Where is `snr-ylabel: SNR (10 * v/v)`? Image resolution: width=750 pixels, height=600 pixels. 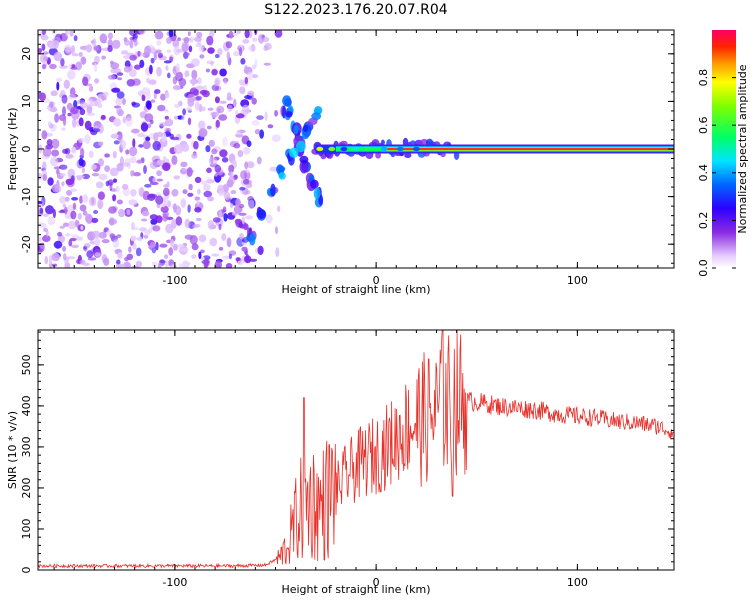 snr-ylabel: SNR (10 * v/v) is located at coordinates (12, 450).